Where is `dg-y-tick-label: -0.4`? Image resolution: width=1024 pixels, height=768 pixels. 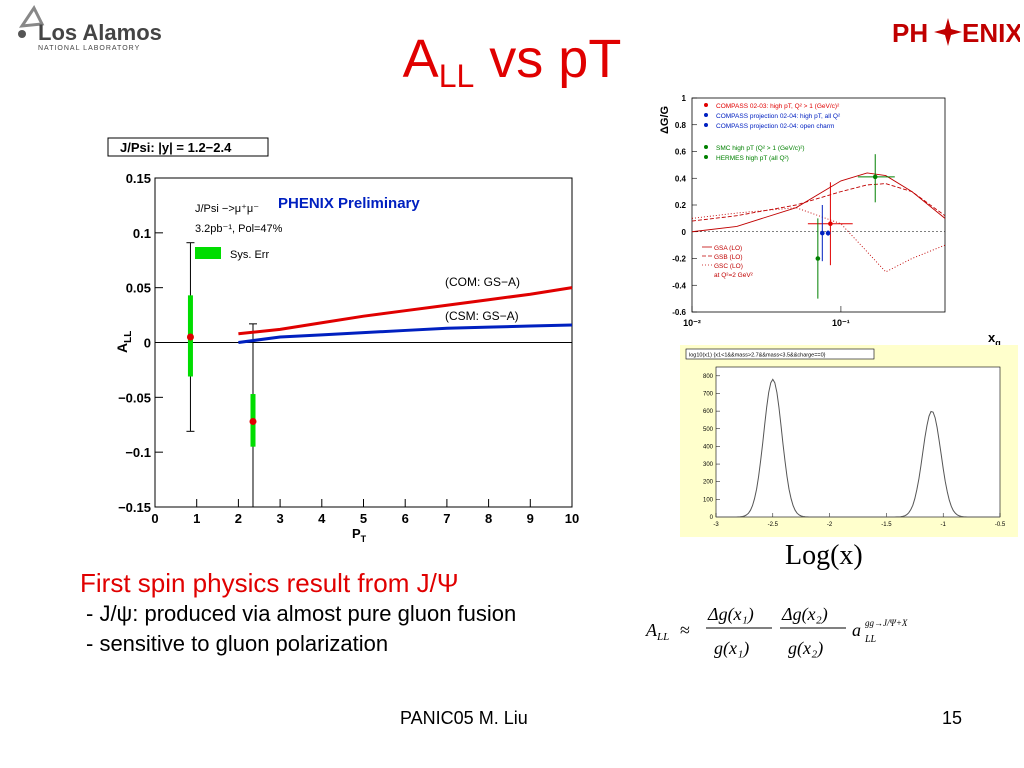
dg-y-tick-label: -0.4 is located at coordinates (679, 285).